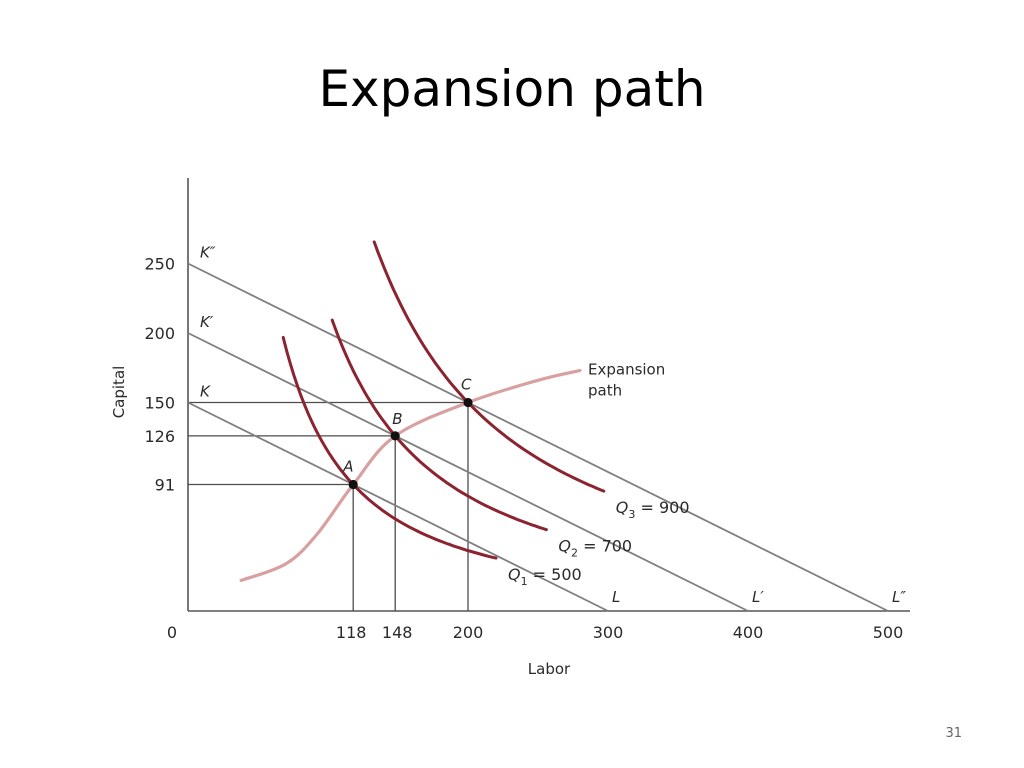  I want to click on isoquant-label: Q1 = 500, so click(545, 576).